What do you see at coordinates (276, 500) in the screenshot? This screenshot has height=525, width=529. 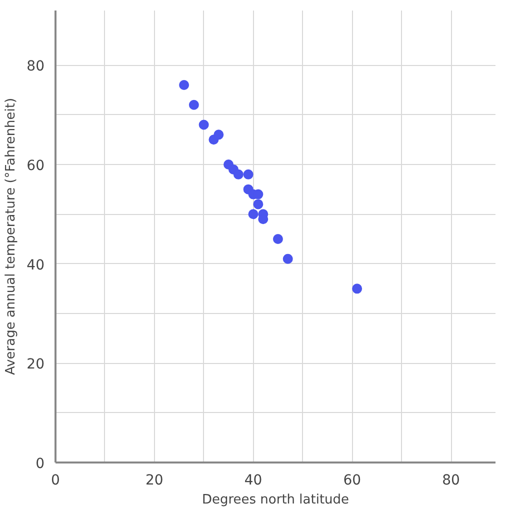 I see `x-axis-title: Degrees north latitude` at bounding box center [276, 500].